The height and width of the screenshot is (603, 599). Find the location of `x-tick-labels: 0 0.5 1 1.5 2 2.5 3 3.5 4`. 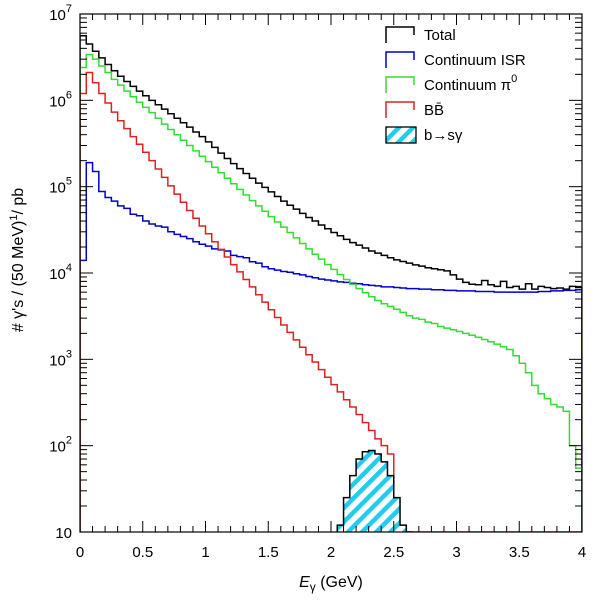

x-tick-labels: 0 0.5 1 1.5 2 2.5 3 3.5 4 is located at coordinates (331, 552).